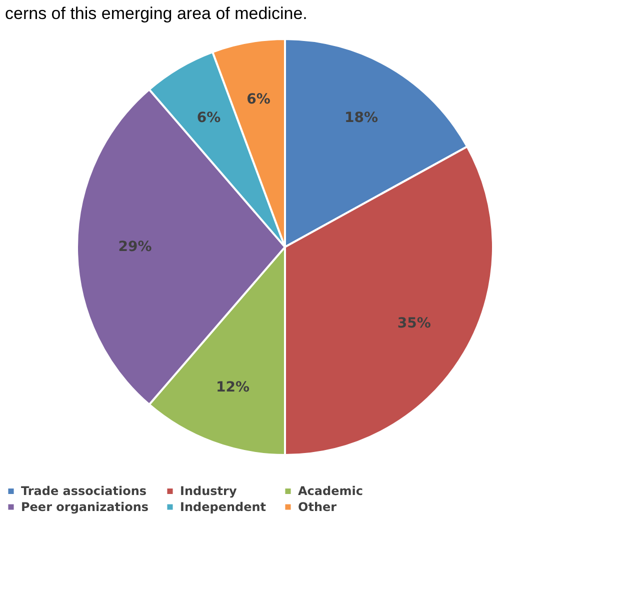  What do you see at coordinates (85, 507) in the screenshot?
I see `legend-label: Peer organizations` at bounding box center [85, 507].